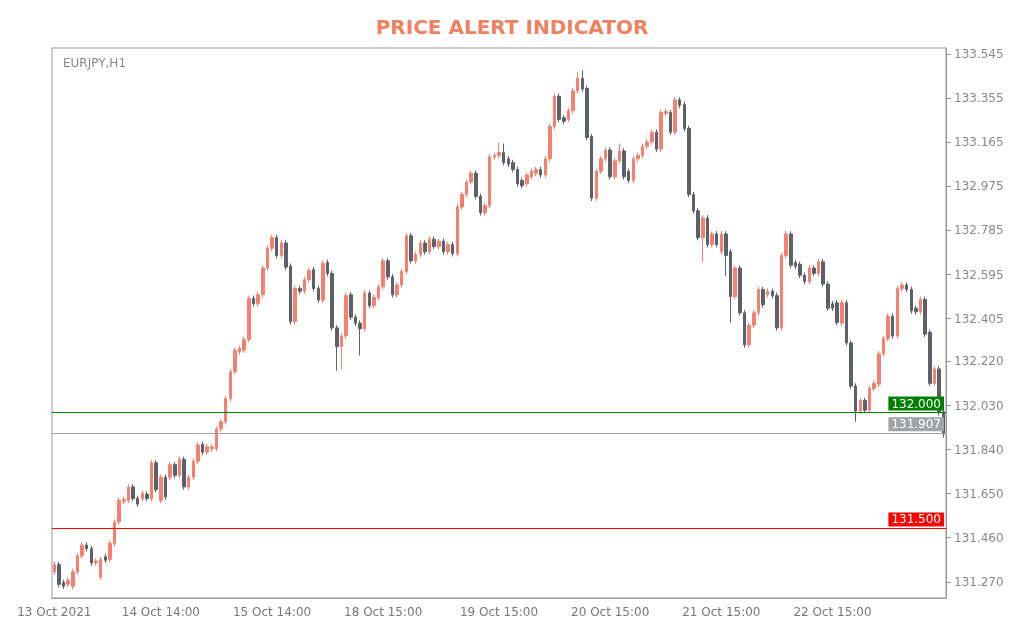 The height and width of the screenshot is (640, 1024). What do you see at coordinates (721, 612) in the screenshot?
I see `x-tick-label: 21 Oct 15:00` at bounding box center [721, 612].